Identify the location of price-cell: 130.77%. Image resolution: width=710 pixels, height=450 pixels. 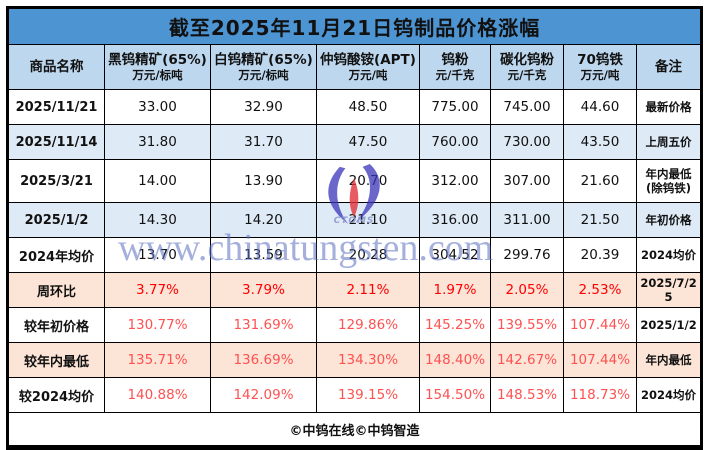
(157, 325).